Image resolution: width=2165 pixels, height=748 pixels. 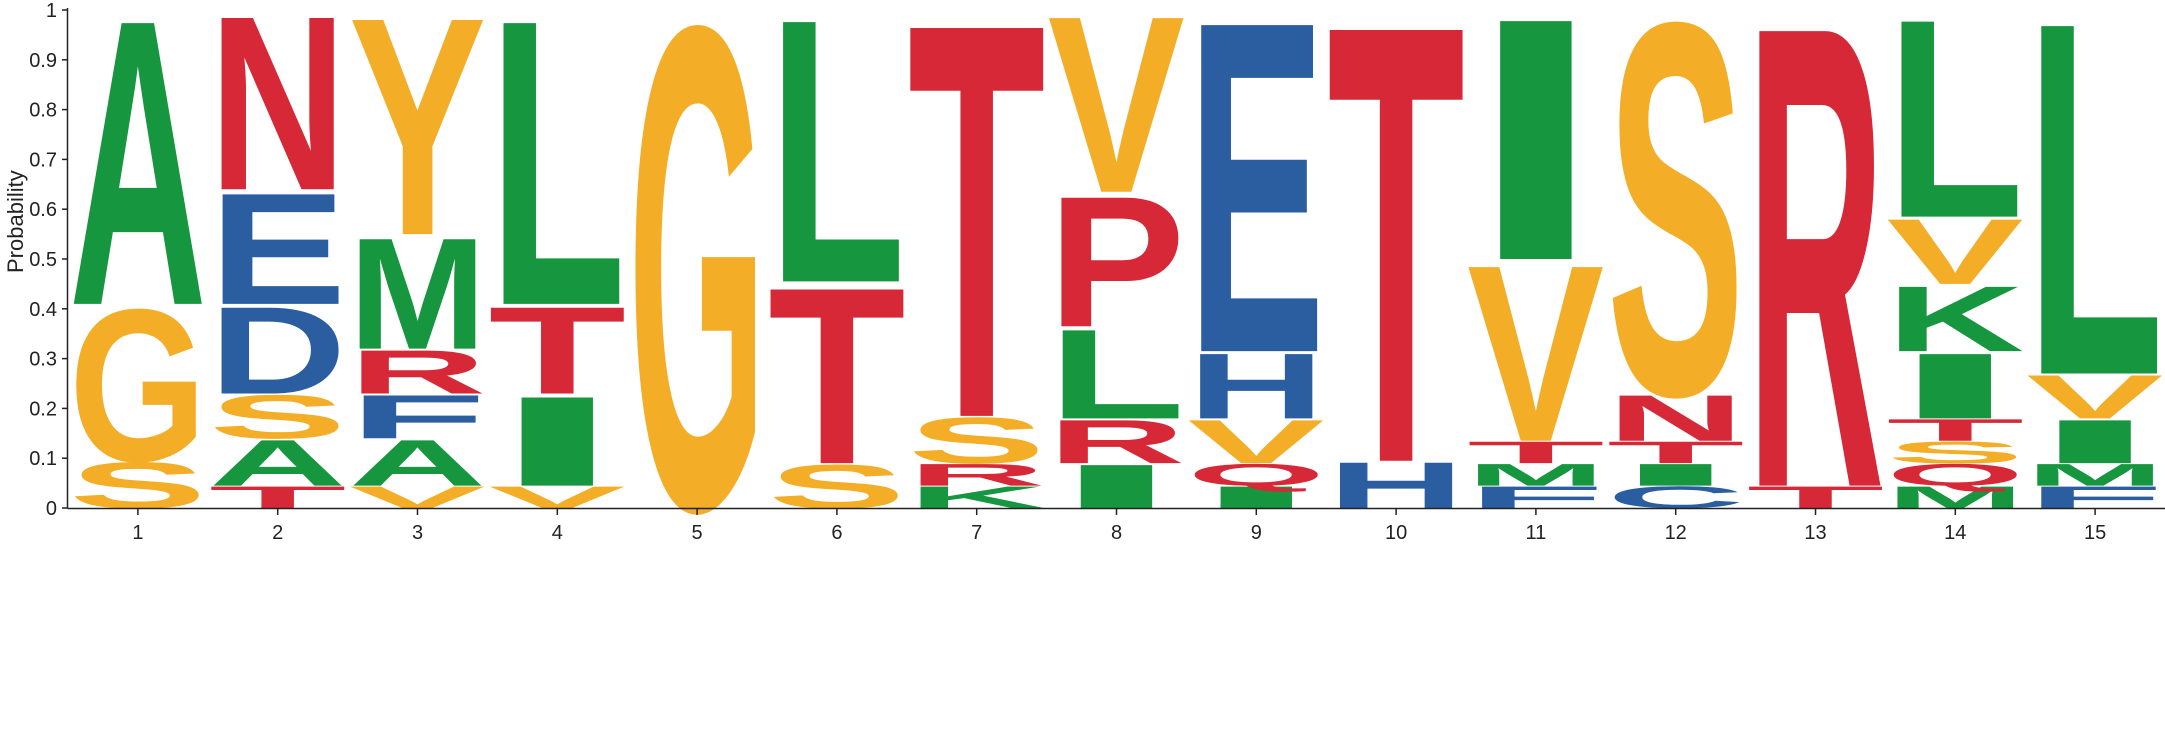 I want to click on y-tick-label: 0.8, so click(x=43, y=111).